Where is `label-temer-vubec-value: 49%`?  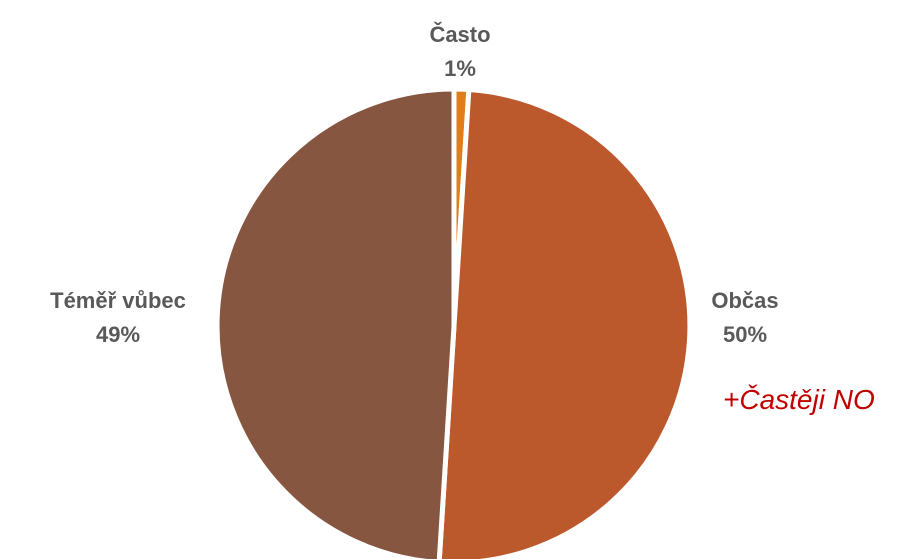
label-temer-vubec-value: 49% is located at coordinates (118, 334).